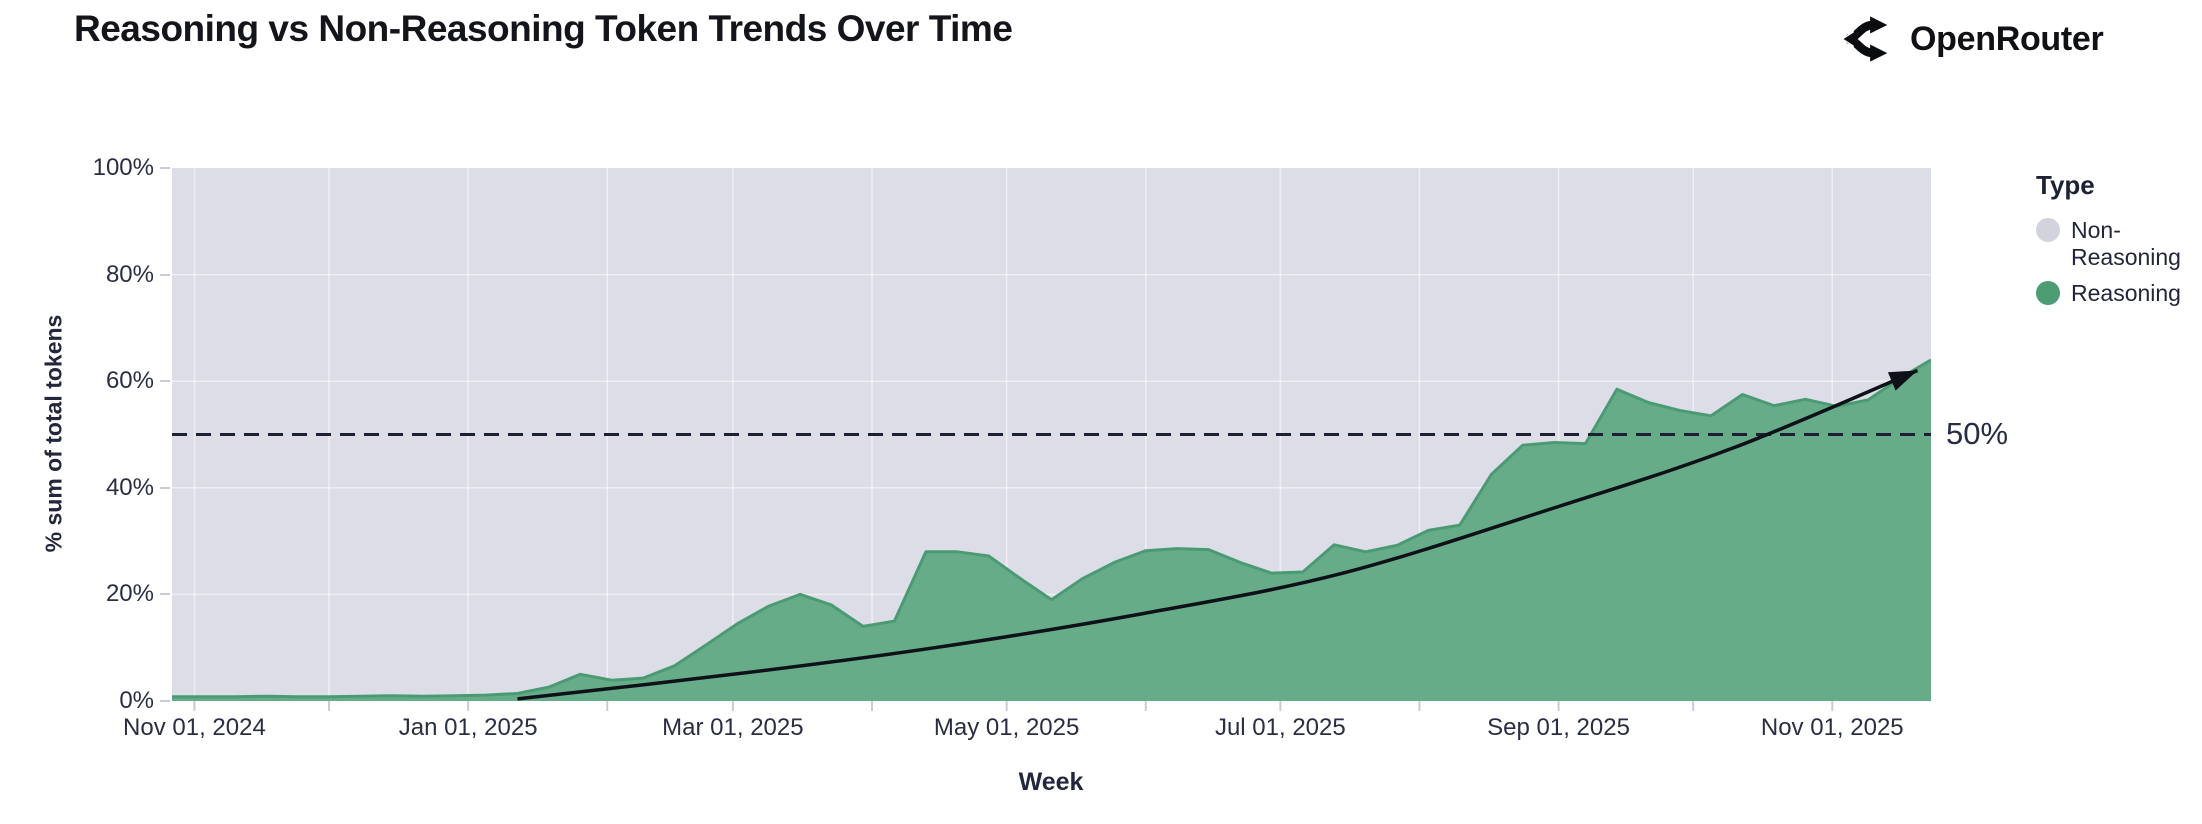 Image resolution: width=2202 pixels, height=824 pixels. What do you see at coordinates (2126, 244) in the screenshot?
I see `legend-label: Non-Reasoning` at bounding box center [2126, 244].